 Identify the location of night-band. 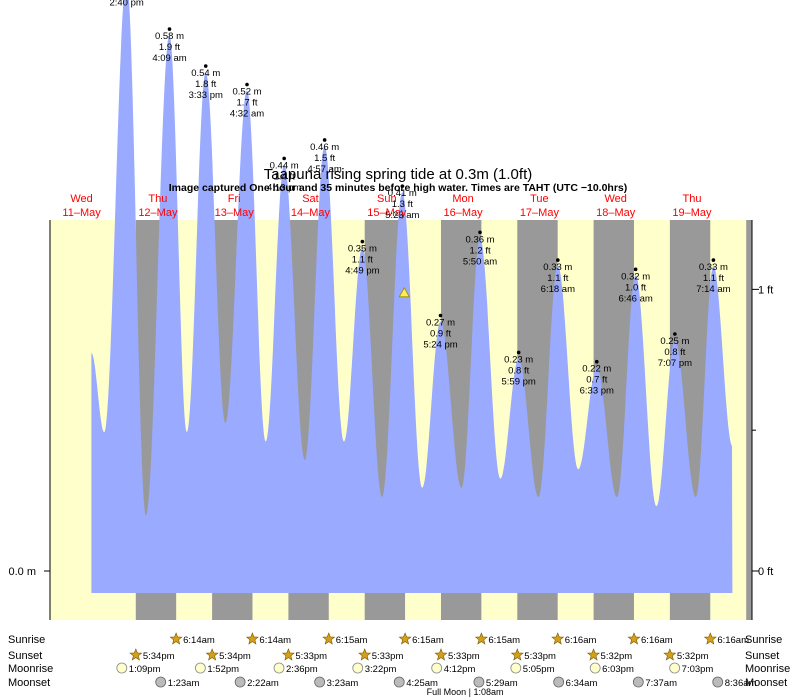
(749, 420).